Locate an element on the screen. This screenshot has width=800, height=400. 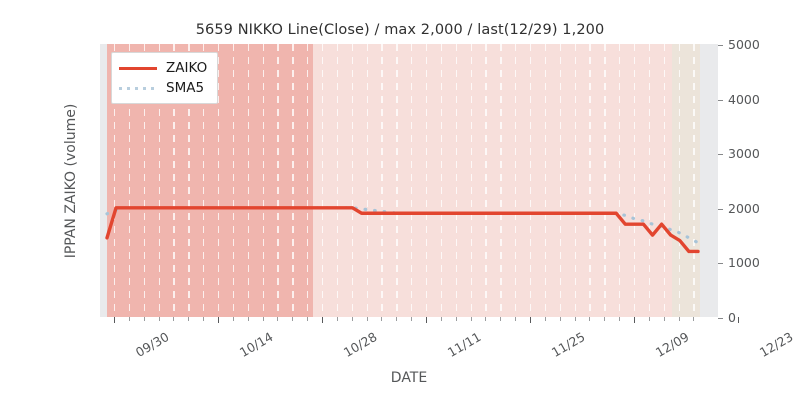
chart-legend: ZAIKO SMA5 is located at coordinates (165, 78).